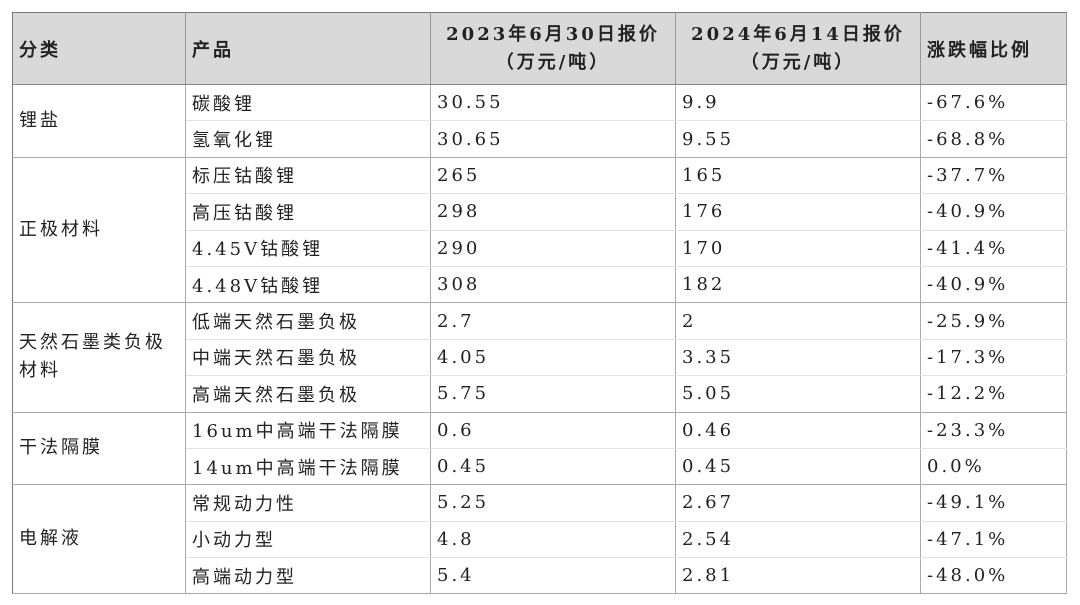  I want to click on product-cell: 高端天然石墨负极, so click(308, 394).